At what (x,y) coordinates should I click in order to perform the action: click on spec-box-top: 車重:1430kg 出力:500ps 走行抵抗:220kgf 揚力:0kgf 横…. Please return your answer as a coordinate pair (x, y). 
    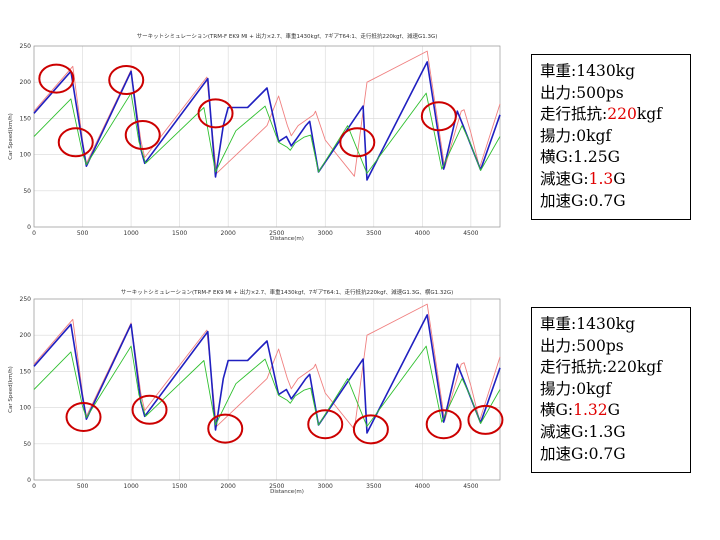
    Looking at the image, I should click on (611, 137).